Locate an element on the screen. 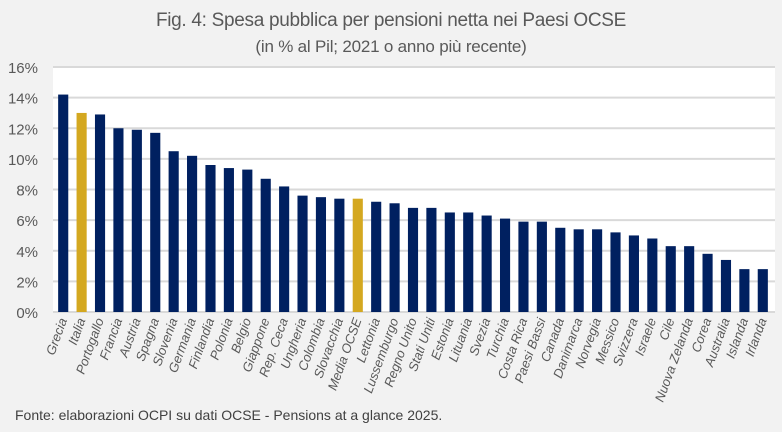  bar-regno-unito is located at coordinates (413, 259).